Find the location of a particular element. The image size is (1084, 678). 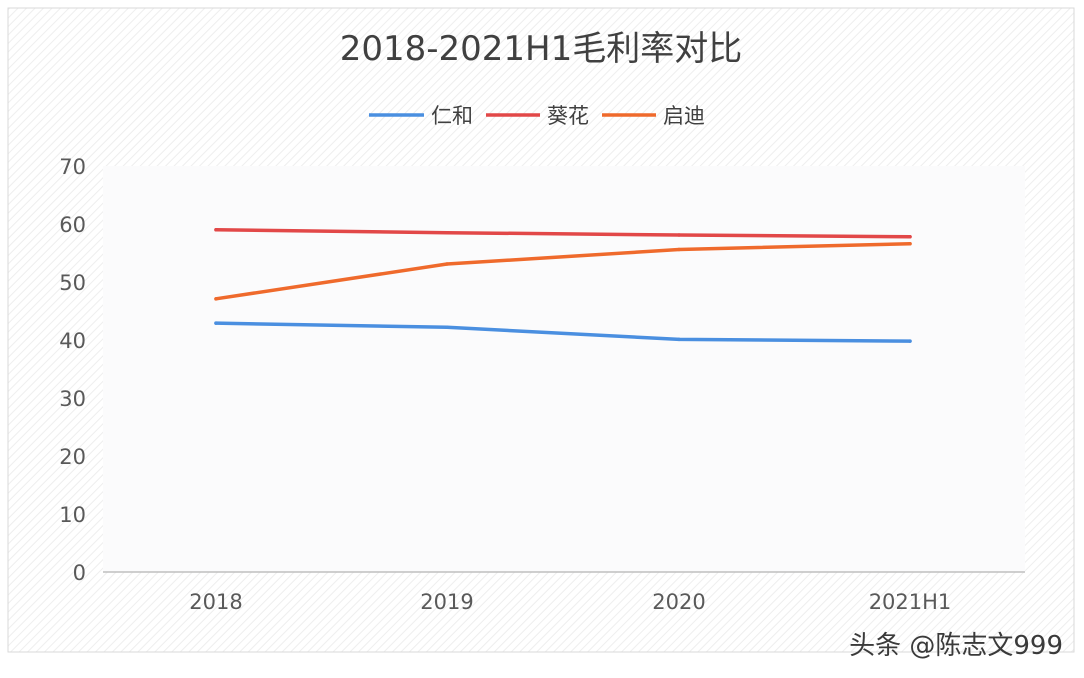

legend-label-kuihua: 葵花 is located at coordinates (568, 116).